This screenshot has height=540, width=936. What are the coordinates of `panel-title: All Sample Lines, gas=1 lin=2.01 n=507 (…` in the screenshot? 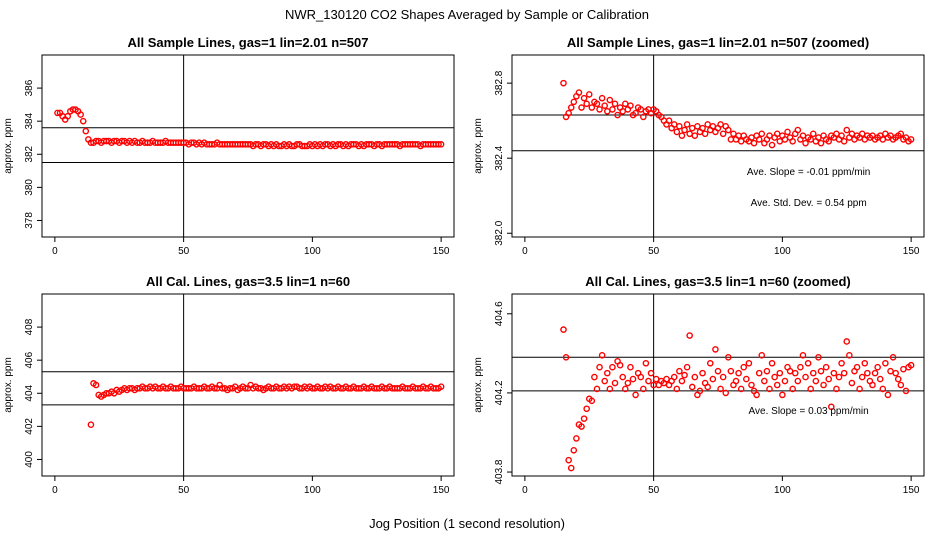 It's located at (718, 42).